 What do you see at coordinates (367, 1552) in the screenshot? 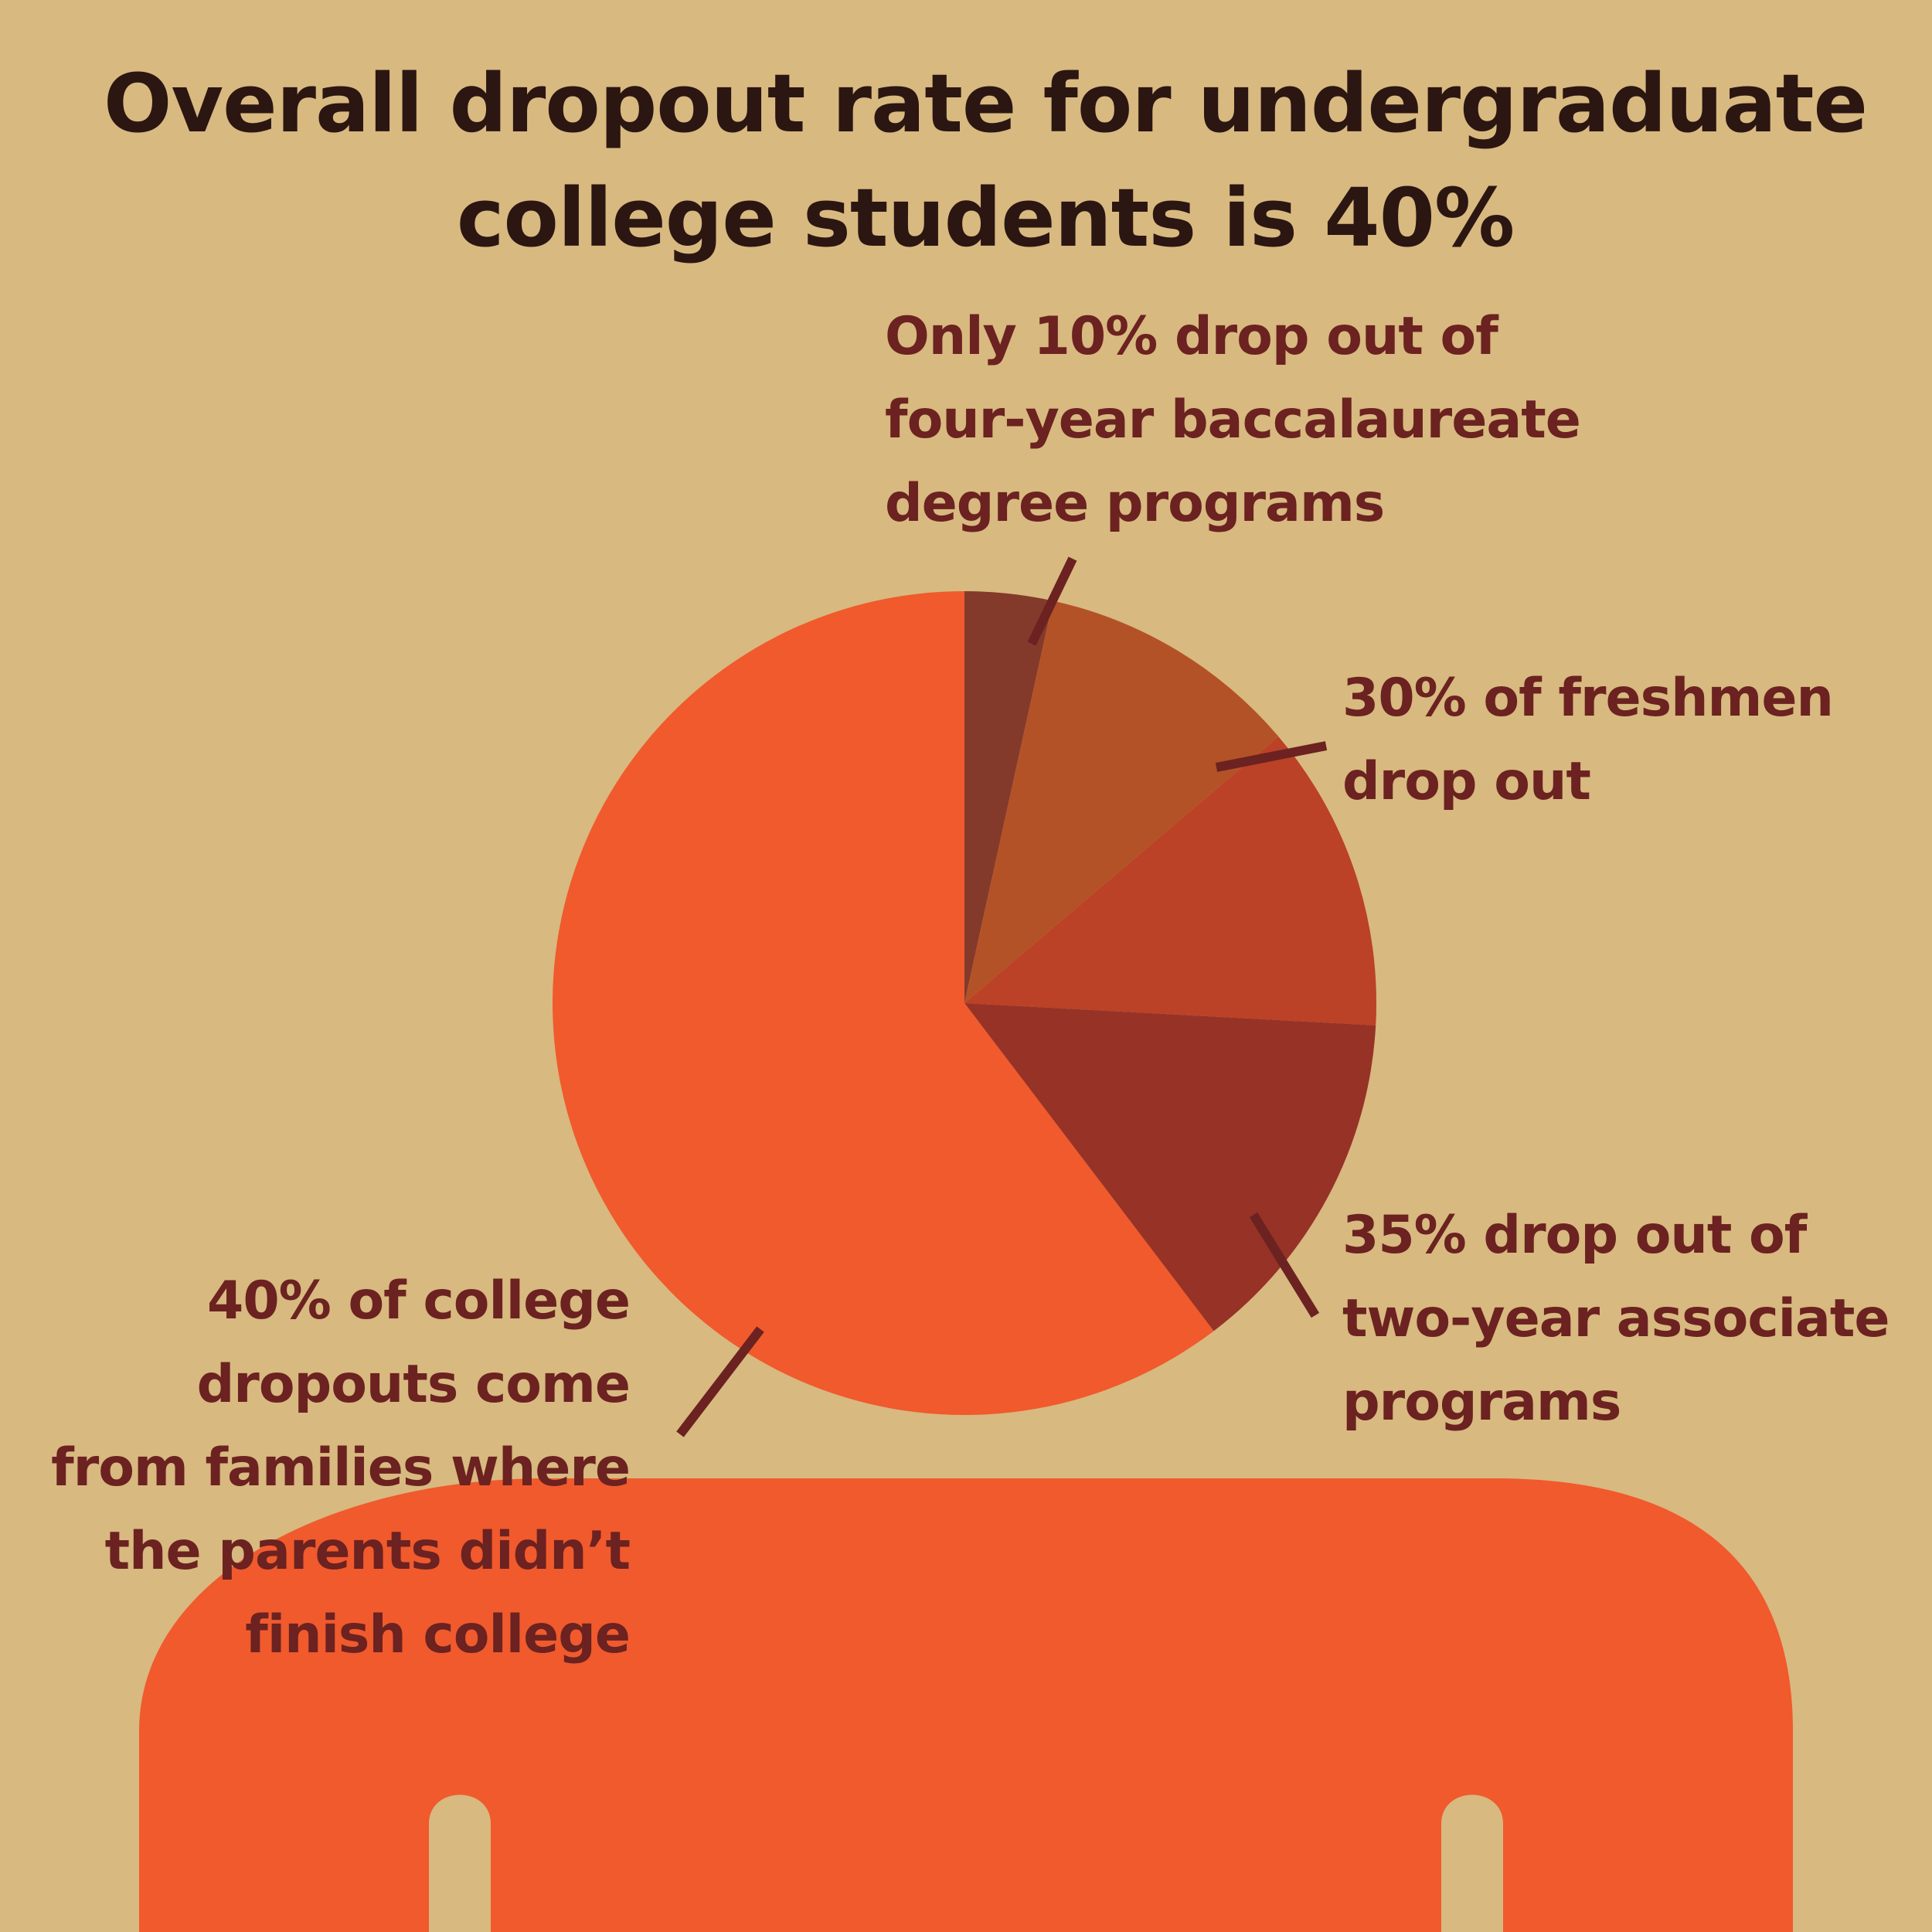
I see `annotation-line: the parents didn’t` at bounding box center [367, 1552].